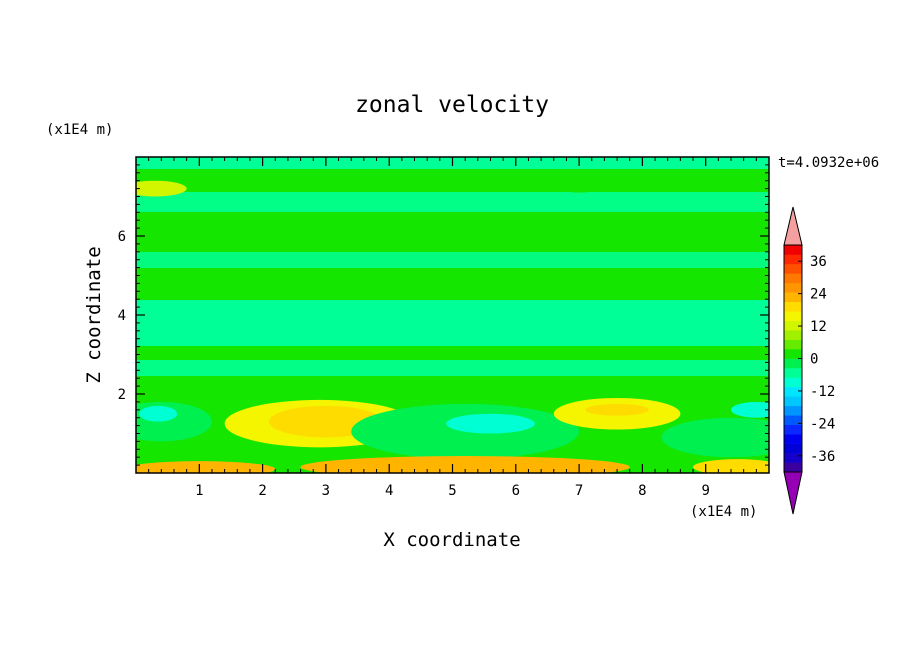  Describe the element at coordinates (822, 424) in the screenshot. I see `colorbar-tick-label: -24` at that location.